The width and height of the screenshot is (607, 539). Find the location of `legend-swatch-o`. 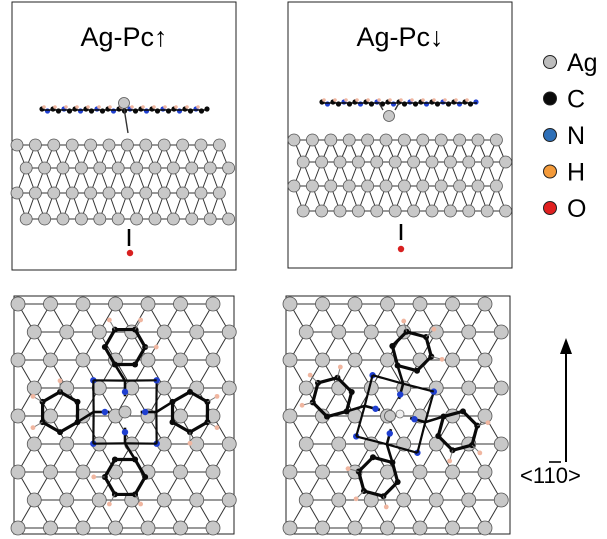

legend-swatch-o is located at coordinates (550, 208).